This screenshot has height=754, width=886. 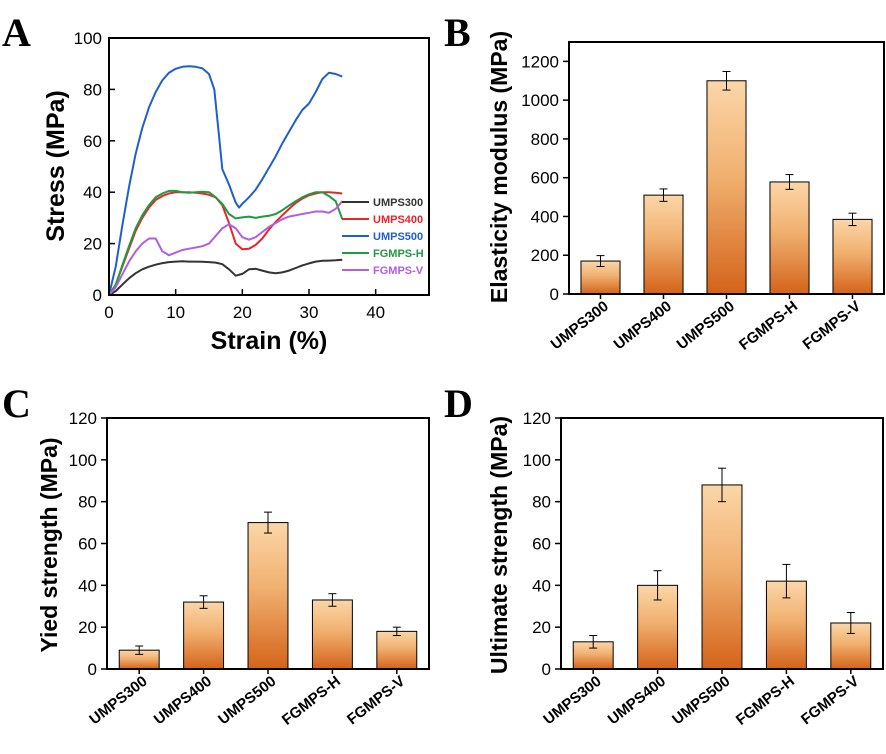 What do you see at coordinates (540, 100) in the screenshot?
I see `y-tick-label: 1000` at bounding box center [540, 100].